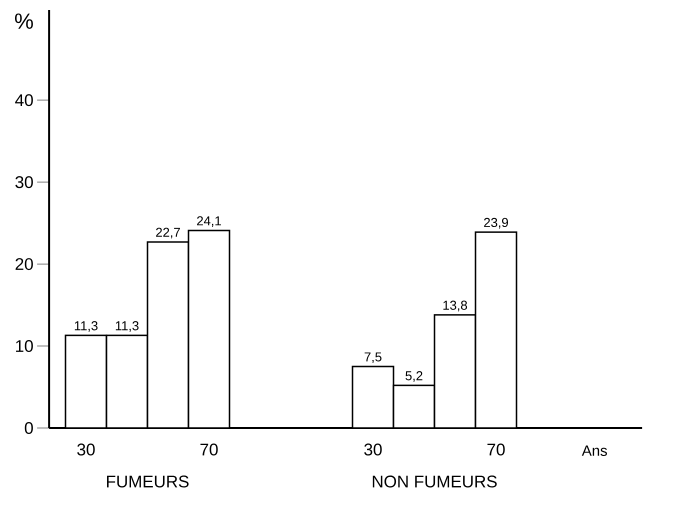  What do you see at coordinates (414, 376) in the screenshot?
I see `data-label: 5,2` at bounding box center [414, 376].